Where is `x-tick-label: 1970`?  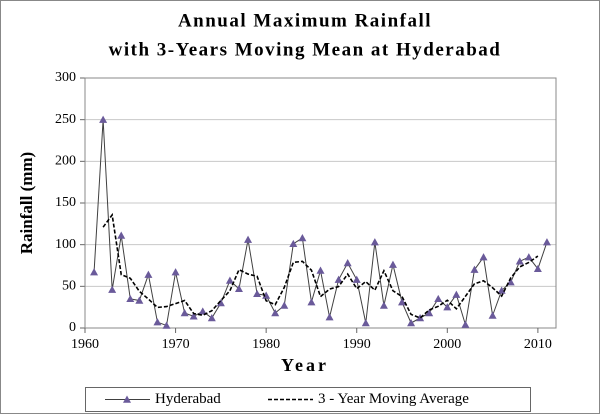
x-tick-label: 1970 is located at coordinates (176, 344).